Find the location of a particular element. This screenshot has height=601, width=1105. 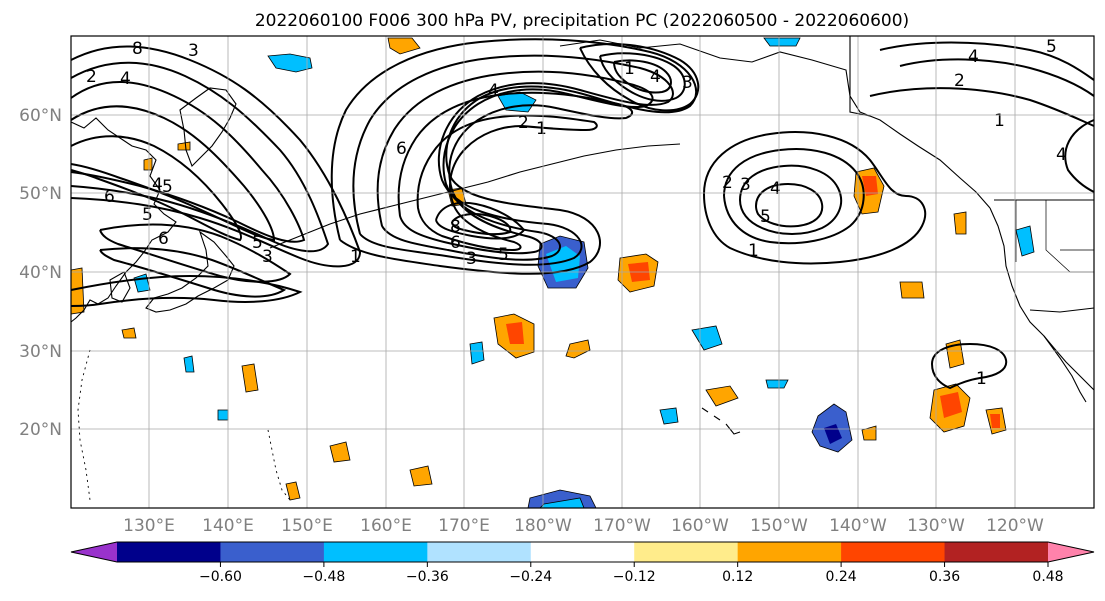

island-chain-west is located at coordinates (84, 425).